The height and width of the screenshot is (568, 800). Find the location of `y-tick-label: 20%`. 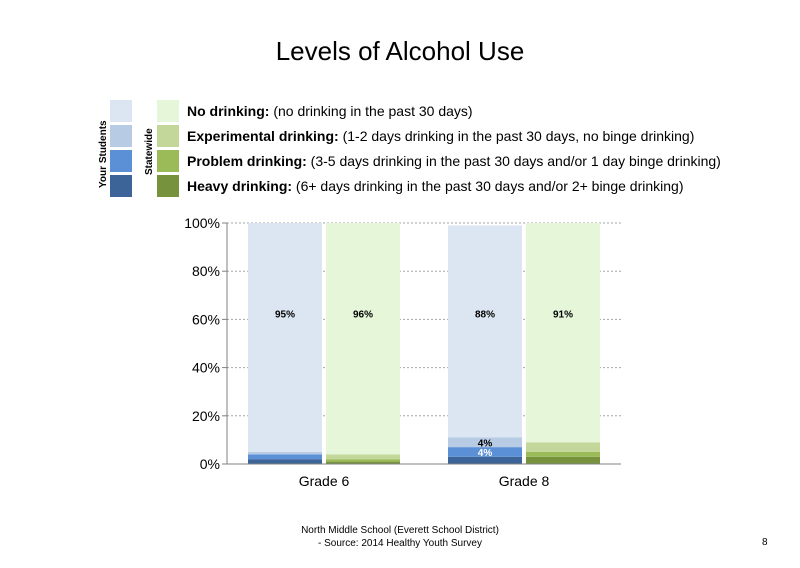

y-tick-label: 20% is located at coordinates (206, 416).